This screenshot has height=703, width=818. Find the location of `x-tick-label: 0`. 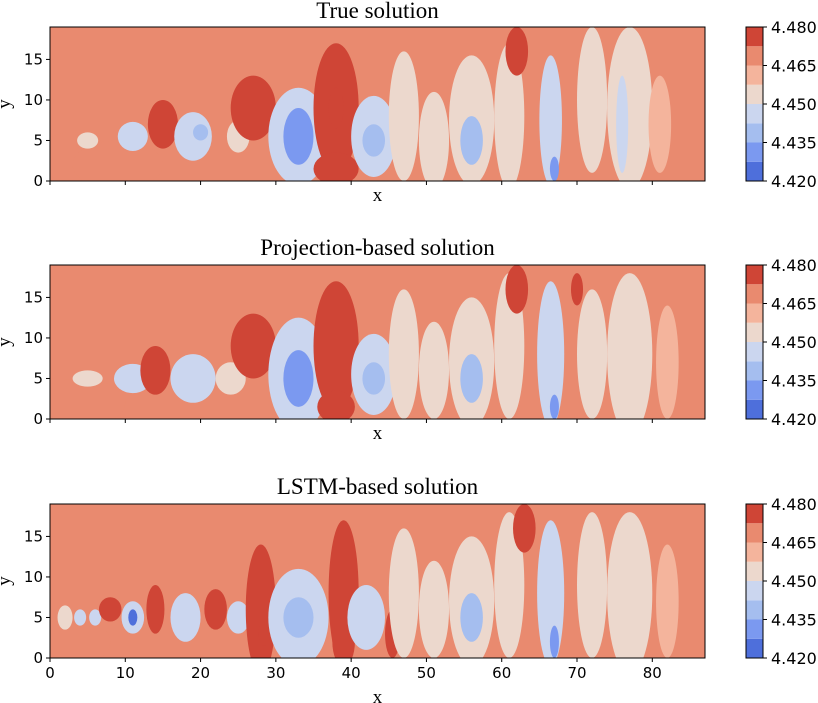

x-tick-label: 0 is located at coordinates (50, 673).